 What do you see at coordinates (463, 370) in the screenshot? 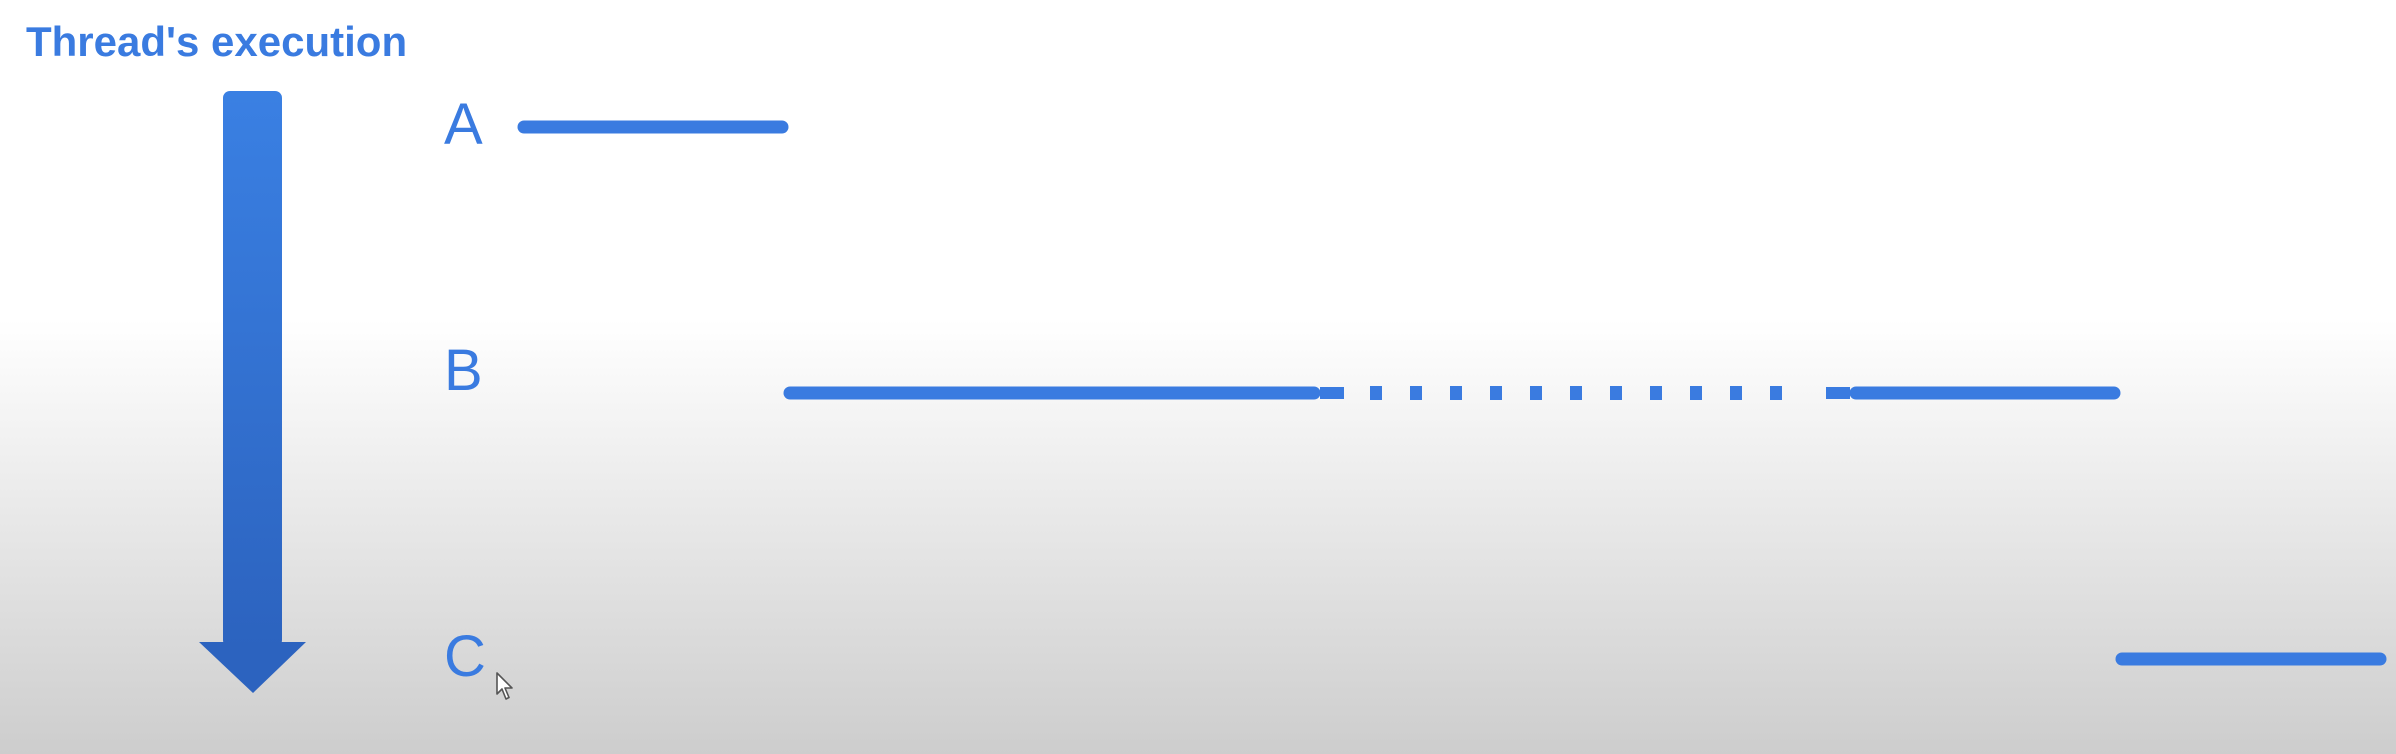
I see `thread-label-b: B` at bounding box center [463, 370].